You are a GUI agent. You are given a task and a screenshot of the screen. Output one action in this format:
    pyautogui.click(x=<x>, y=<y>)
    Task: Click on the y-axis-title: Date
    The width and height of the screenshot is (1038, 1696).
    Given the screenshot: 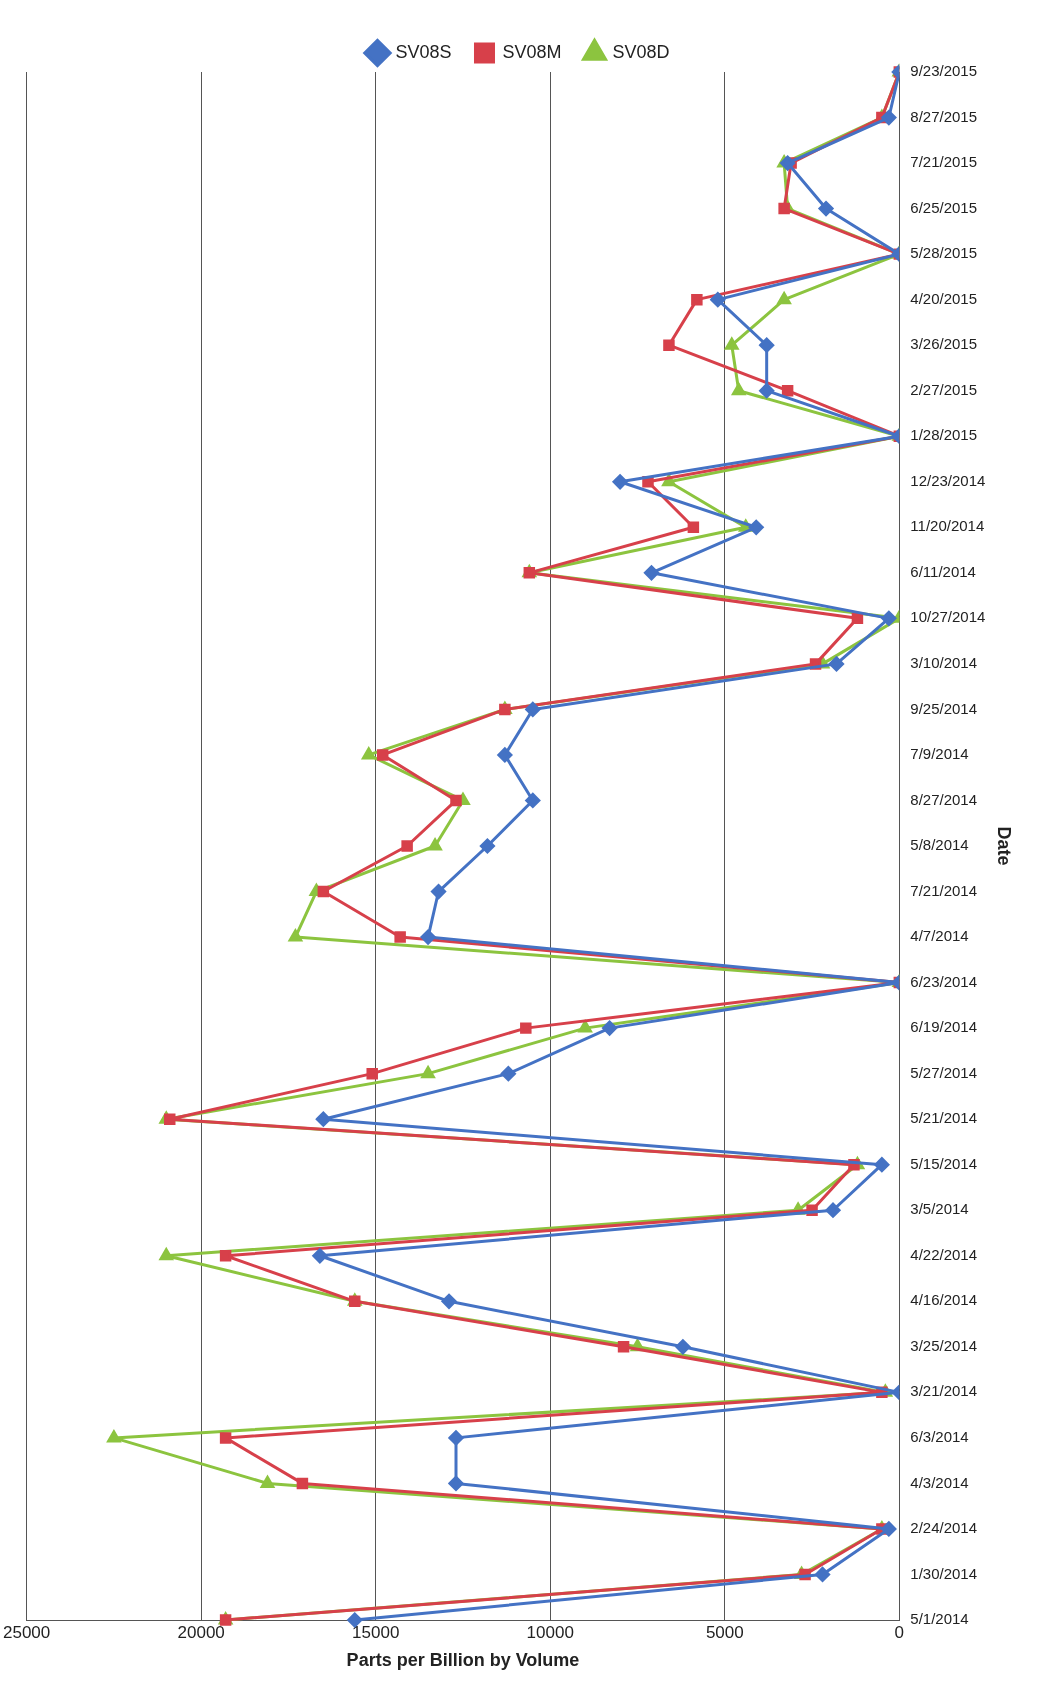 What is the action you would take?
    pyautogui.click(x=1004, y=846)
    